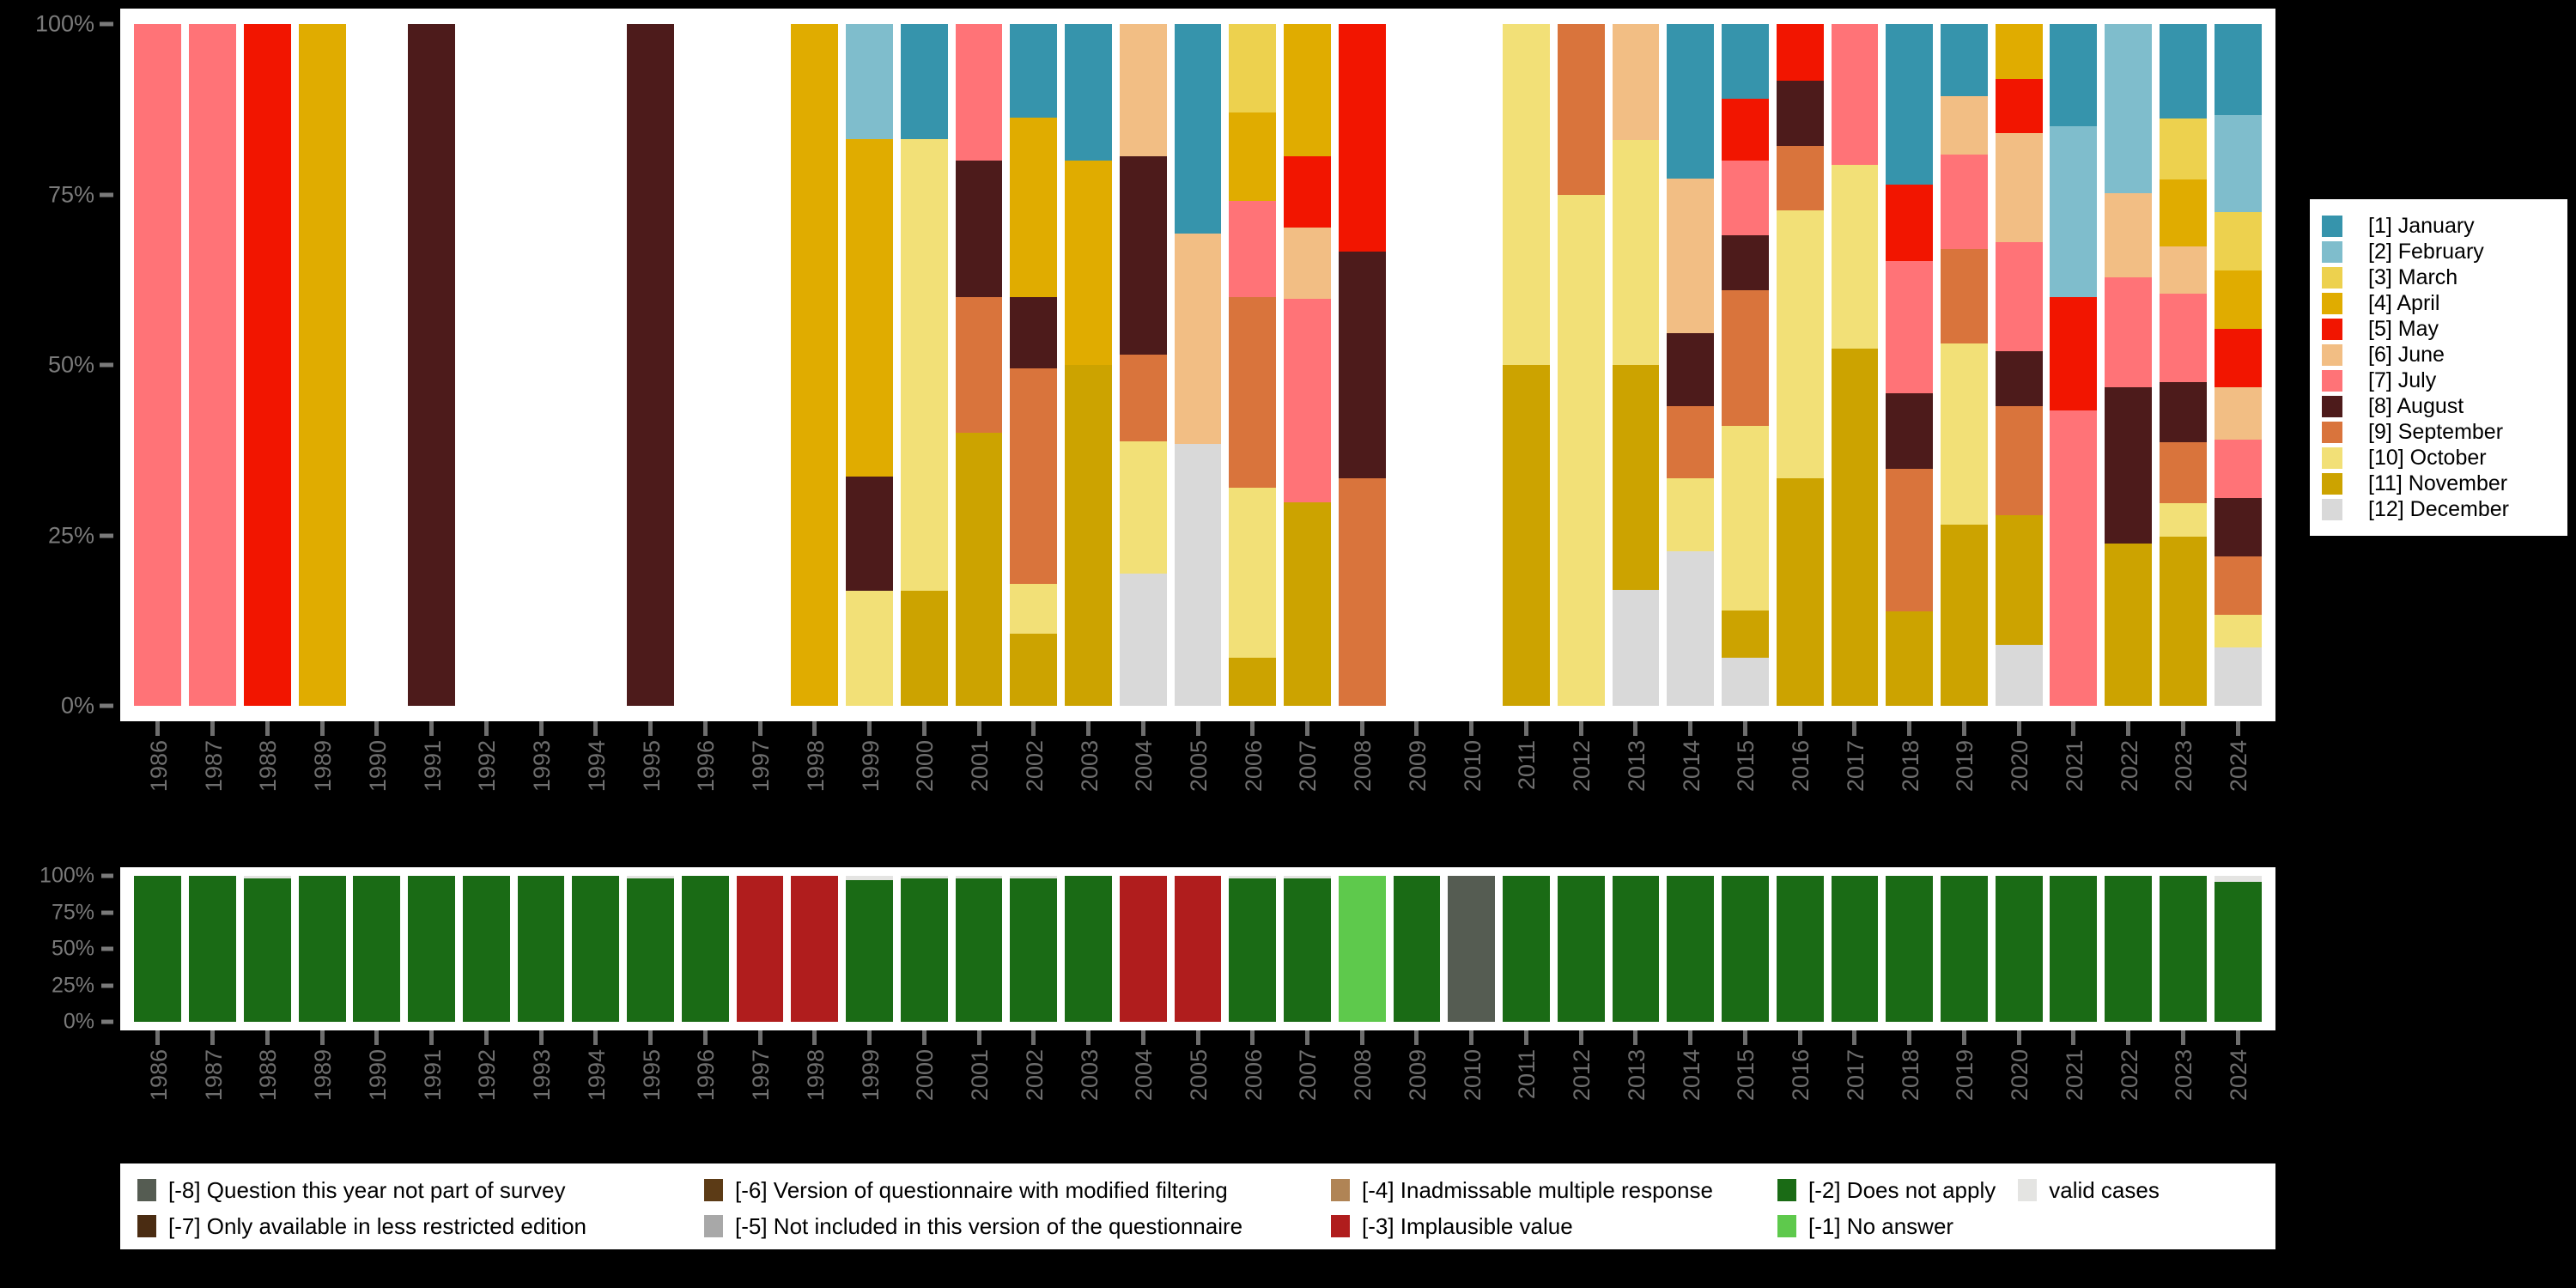  What do you see at coordinates (596, 949) in the screenshot?
I see `validity-bar-1994` at bounding box center [596, 949].